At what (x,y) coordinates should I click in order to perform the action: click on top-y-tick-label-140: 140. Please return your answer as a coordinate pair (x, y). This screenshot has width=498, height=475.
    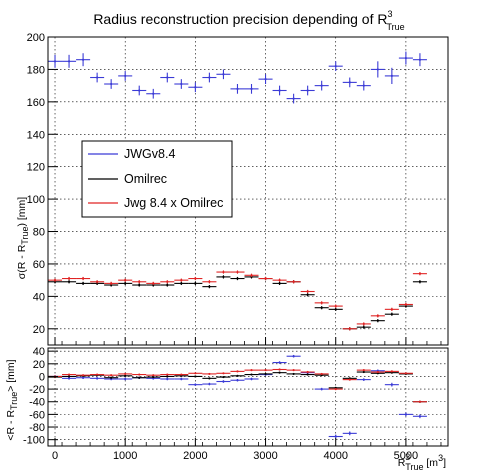
    Looking at the image, I should click on (36, 135).